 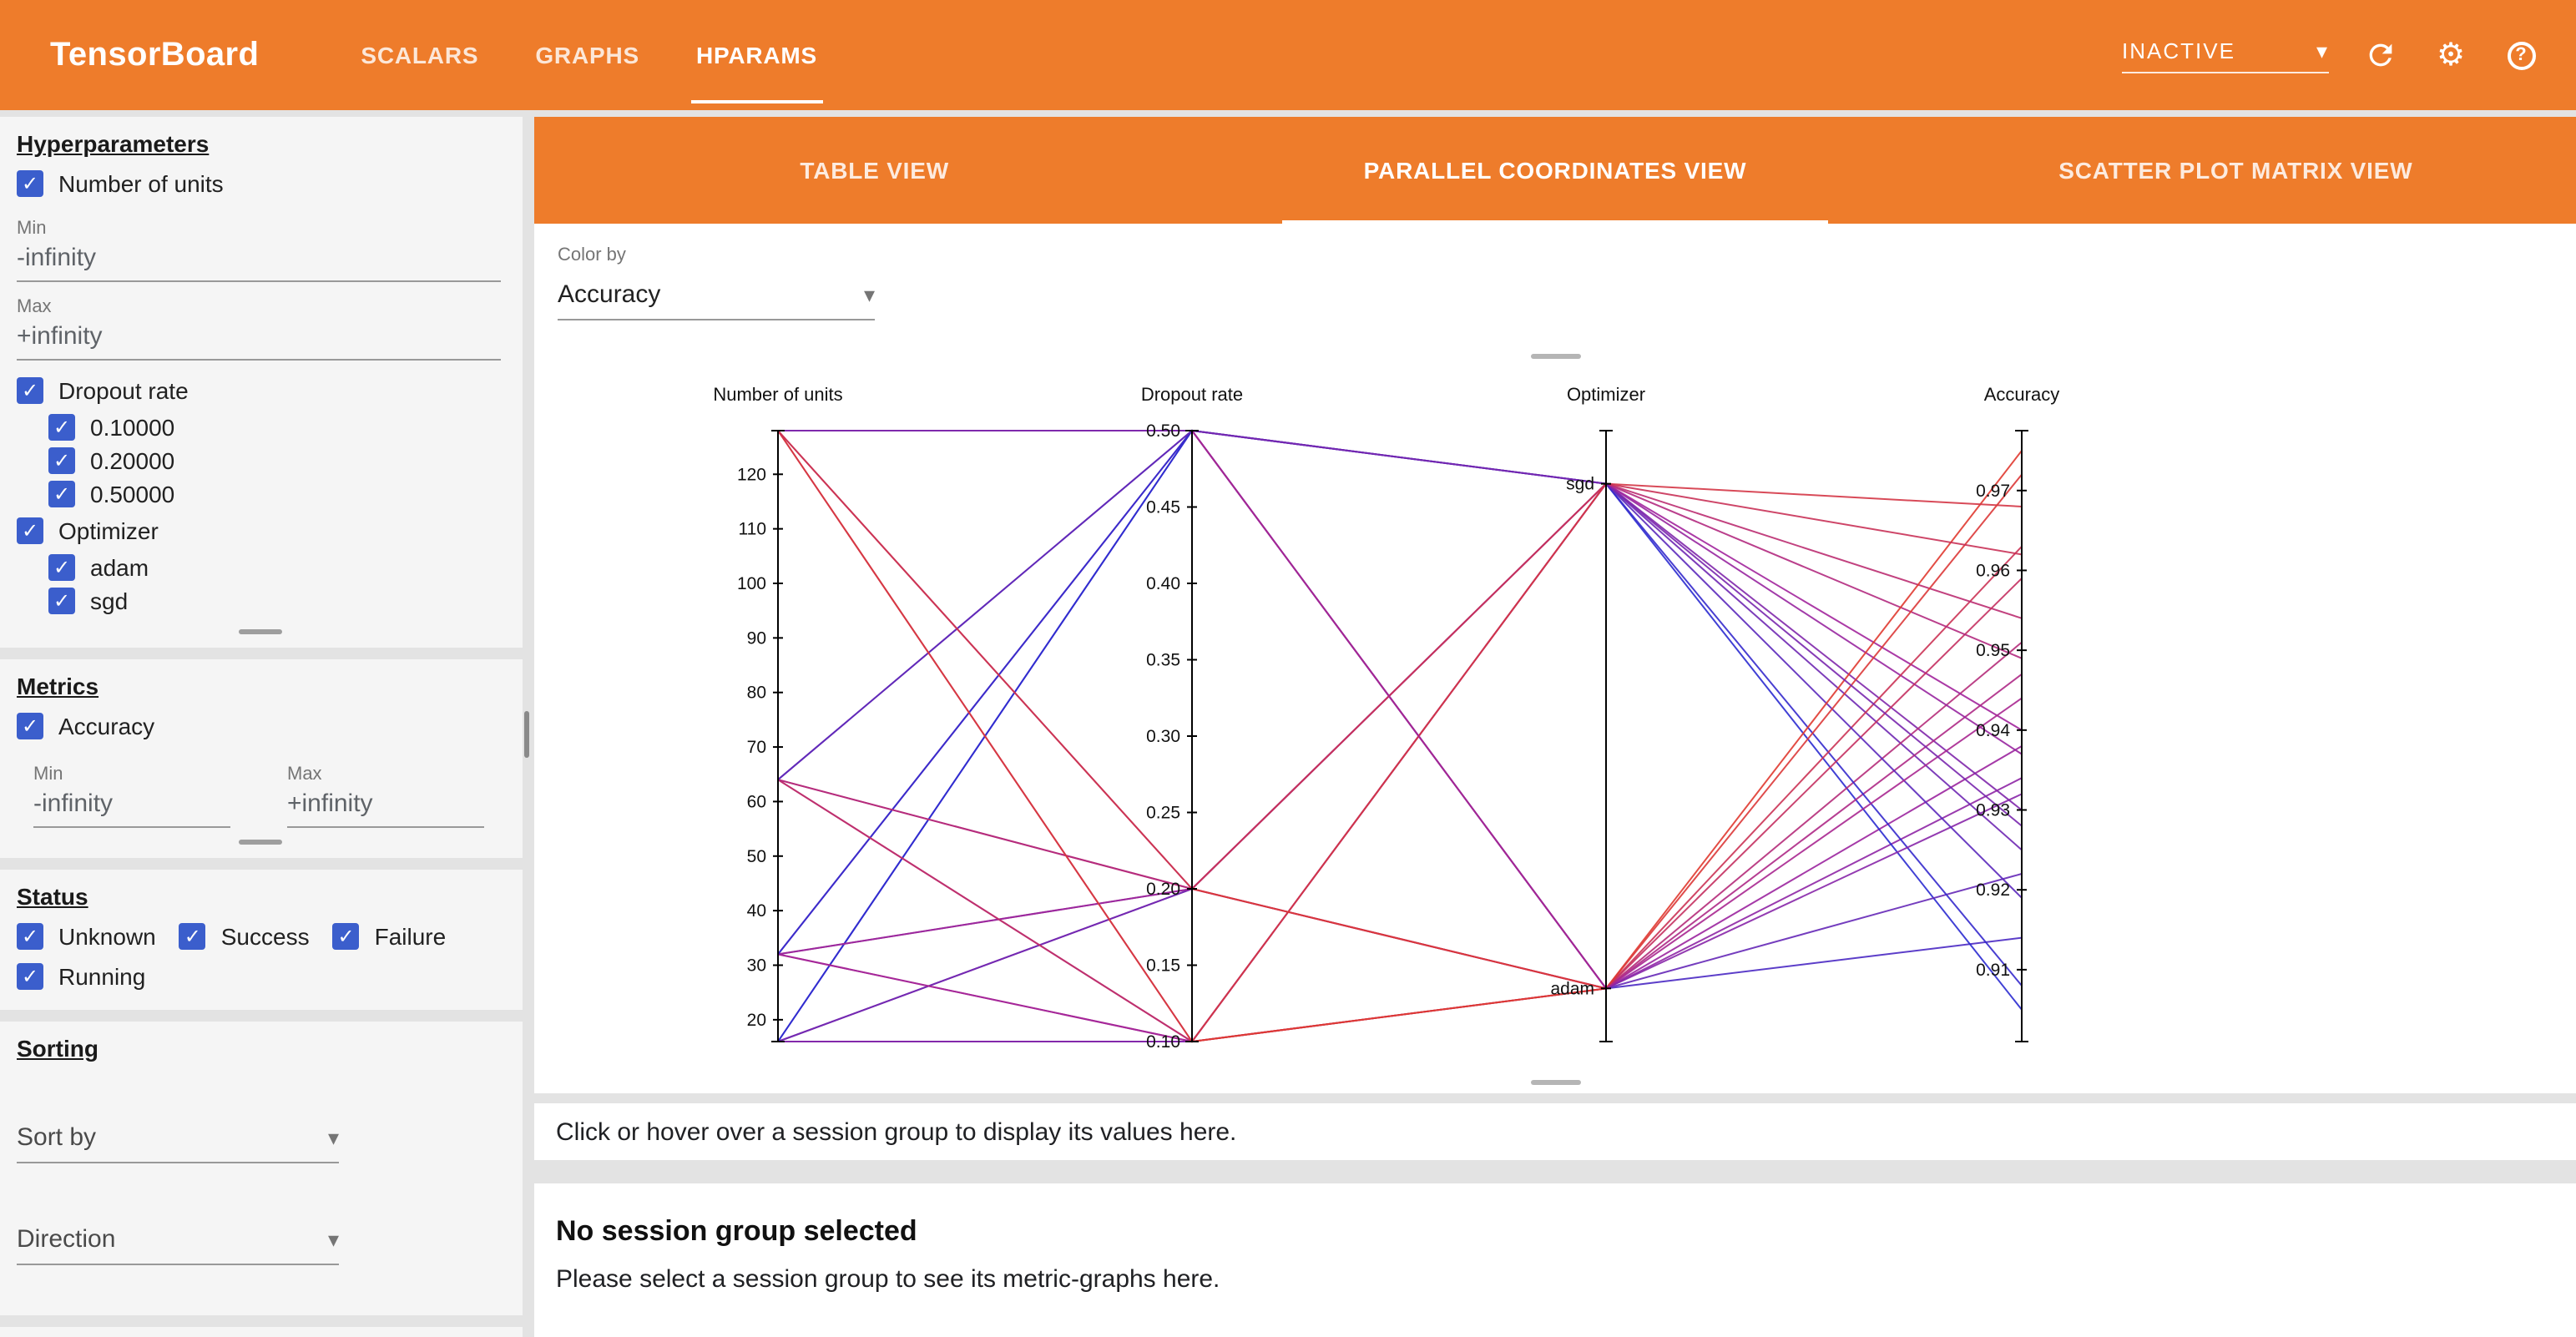 I want to click on color-by-select: Accuracy, so click(x=716, y=297).